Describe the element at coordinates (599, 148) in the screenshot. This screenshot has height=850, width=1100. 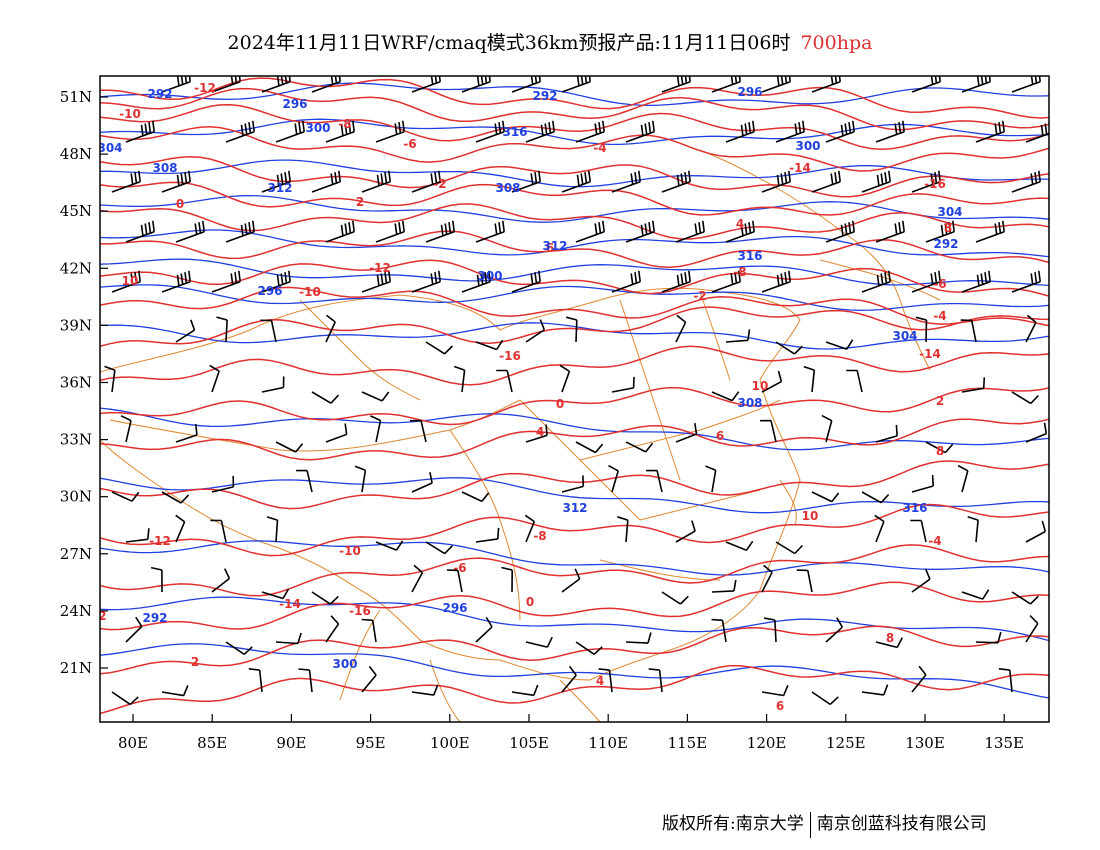
I see `temperature-contour-label: -4` at that location.